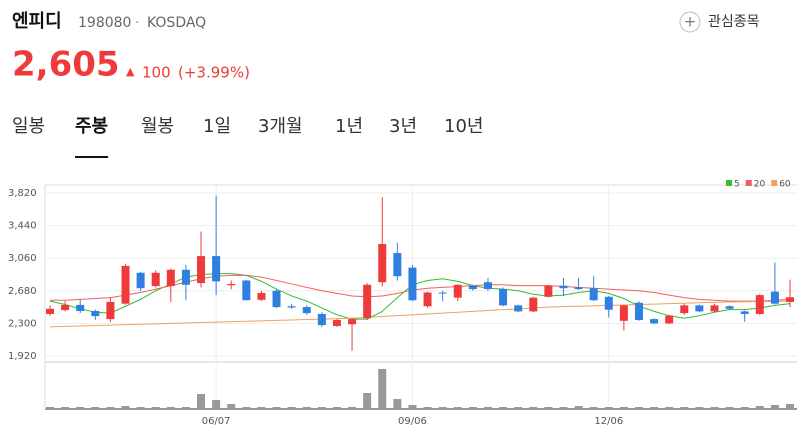 Image resolution: width=802 pixels, height=434 pixels. Describe the element at coordinates (156, 73) in the screenshot. I see `change: 100` at that location.